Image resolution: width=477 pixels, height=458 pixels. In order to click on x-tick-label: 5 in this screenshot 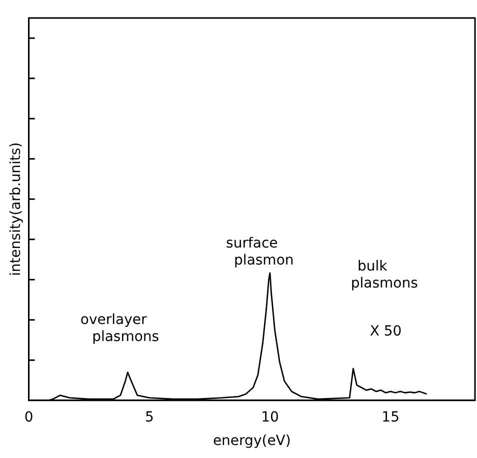, I will do `click(149, 417)`.